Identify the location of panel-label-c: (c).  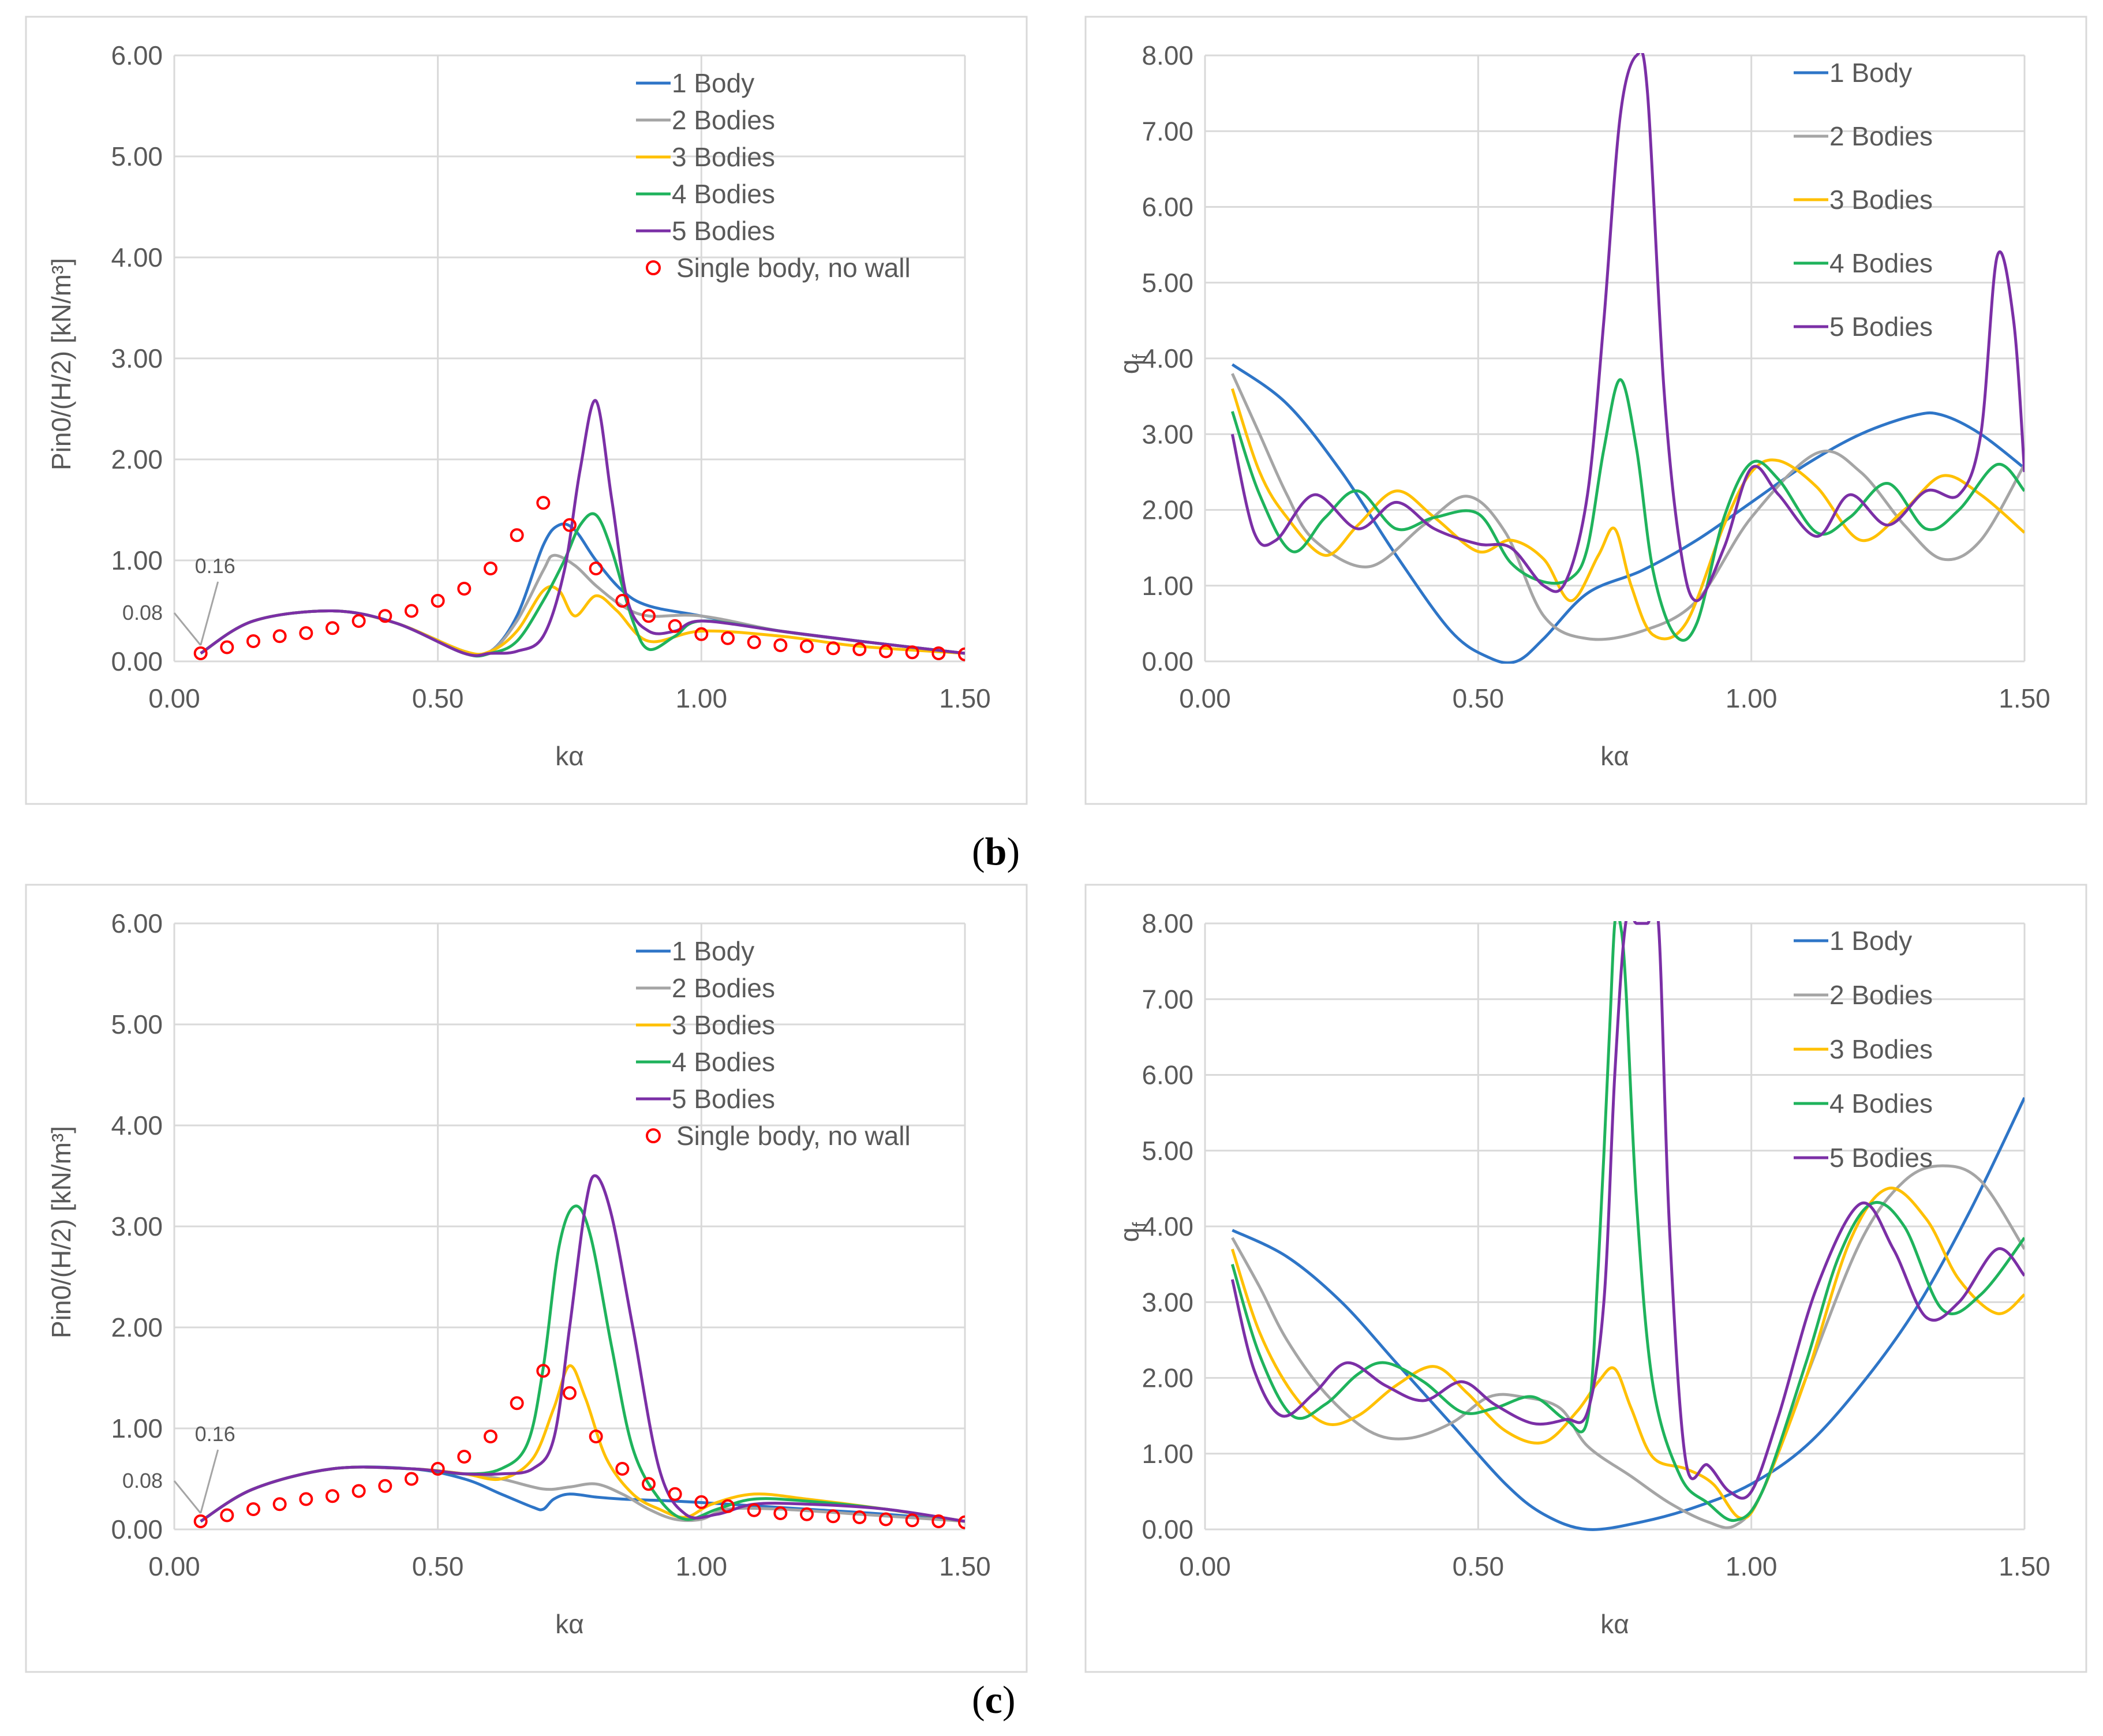
(994, 1700).